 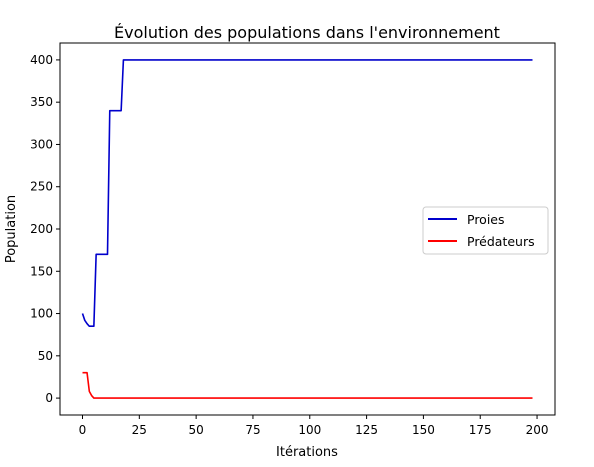 I want to click on y-tick-label: 400, so click(x=41, y=60).